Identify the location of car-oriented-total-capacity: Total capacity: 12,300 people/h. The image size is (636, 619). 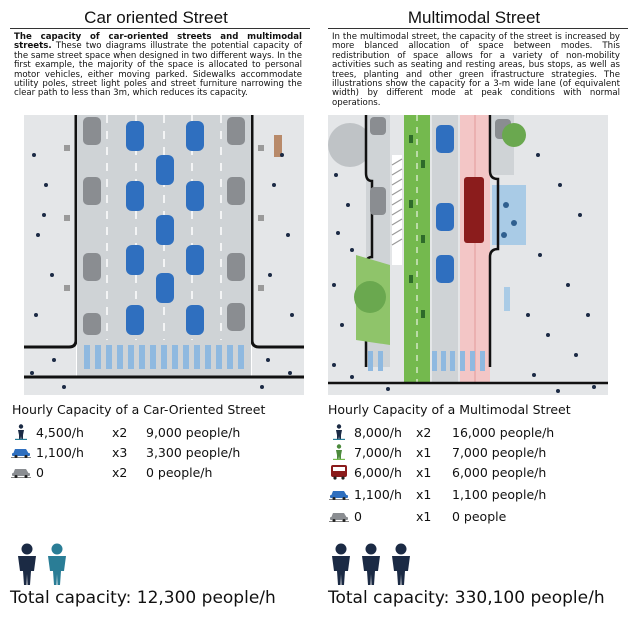
(143, 598).